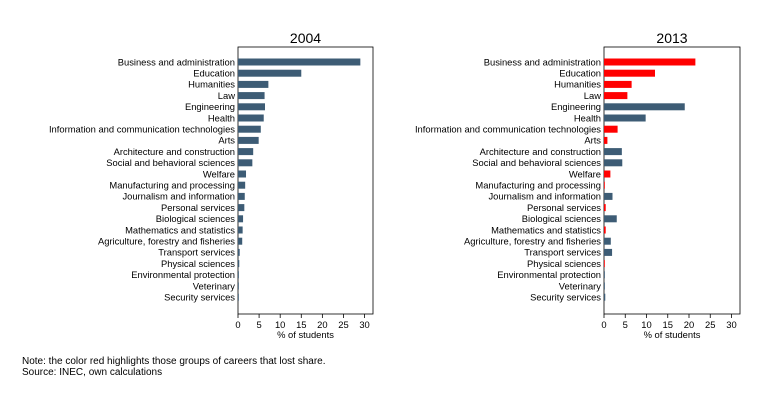  What do you see at coordinates (237, 324) in the screenshot?
I see `x-tick-label: 0` at bounding box center [237, 324].